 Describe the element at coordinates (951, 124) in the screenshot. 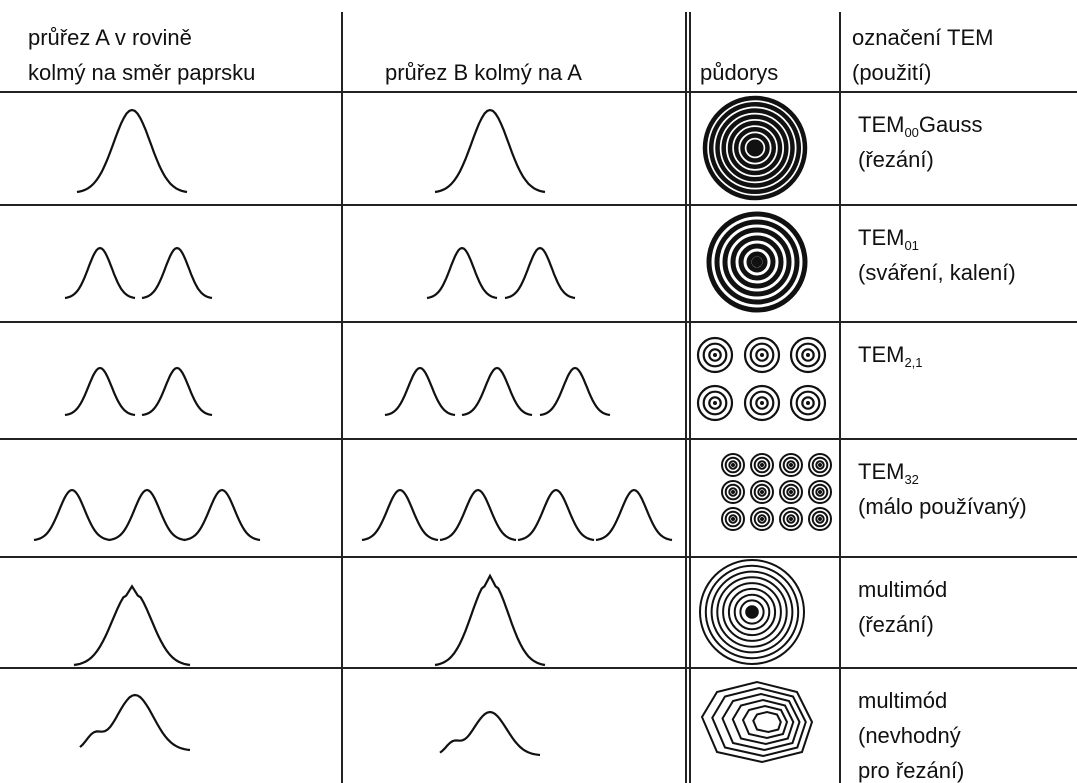

I see `mode-suffix: Gauss` at that location.